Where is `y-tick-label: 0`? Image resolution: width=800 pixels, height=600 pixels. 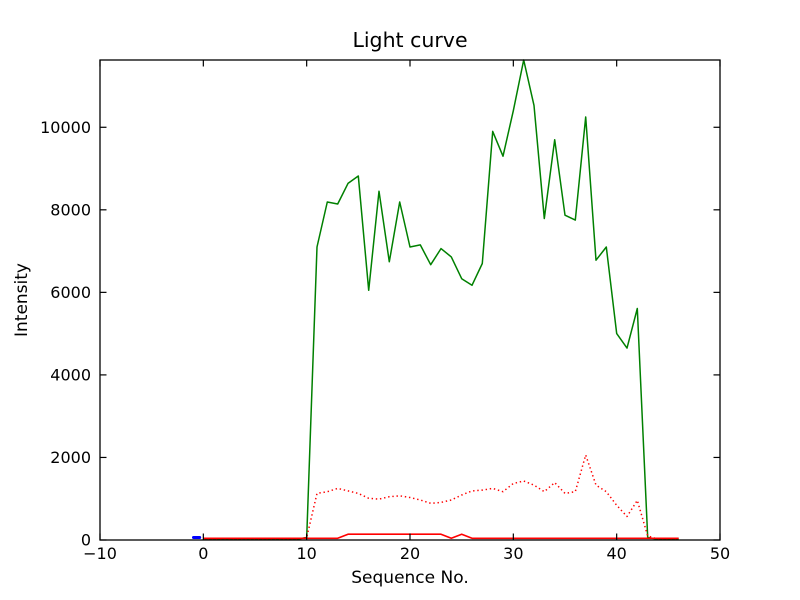
y-tick-label: 0 is located at coordinates (86, 540).